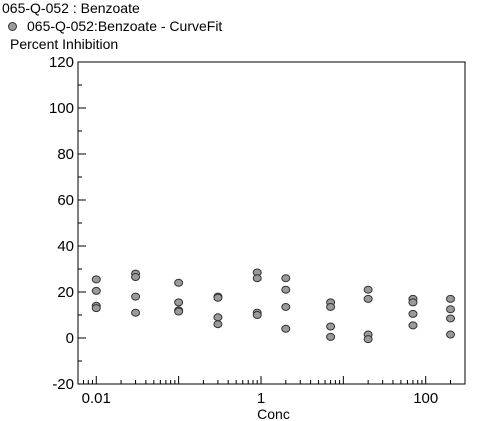  What do you see at coordinates (65, 292) in the screenshot?
I see `y-tick-label: 20` at bounding box center [65, 292].